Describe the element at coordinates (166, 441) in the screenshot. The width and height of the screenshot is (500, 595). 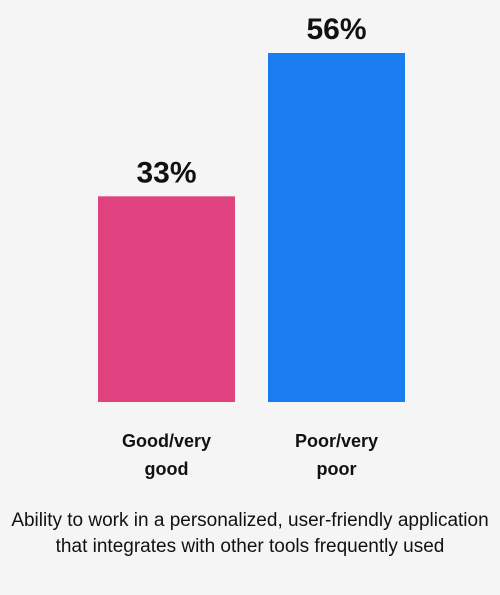
I see `category-label-line: Good/very` at that location.